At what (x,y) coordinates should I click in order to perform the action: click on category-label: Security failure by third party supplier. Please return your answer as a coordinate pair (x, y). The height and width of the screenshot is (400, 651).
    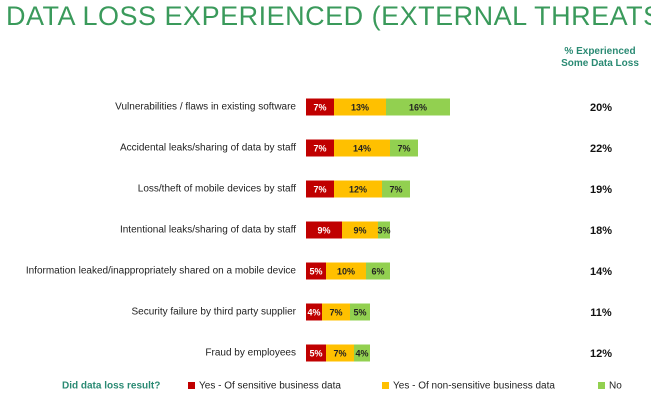
    Looking at the image, I should click on (213, 312).